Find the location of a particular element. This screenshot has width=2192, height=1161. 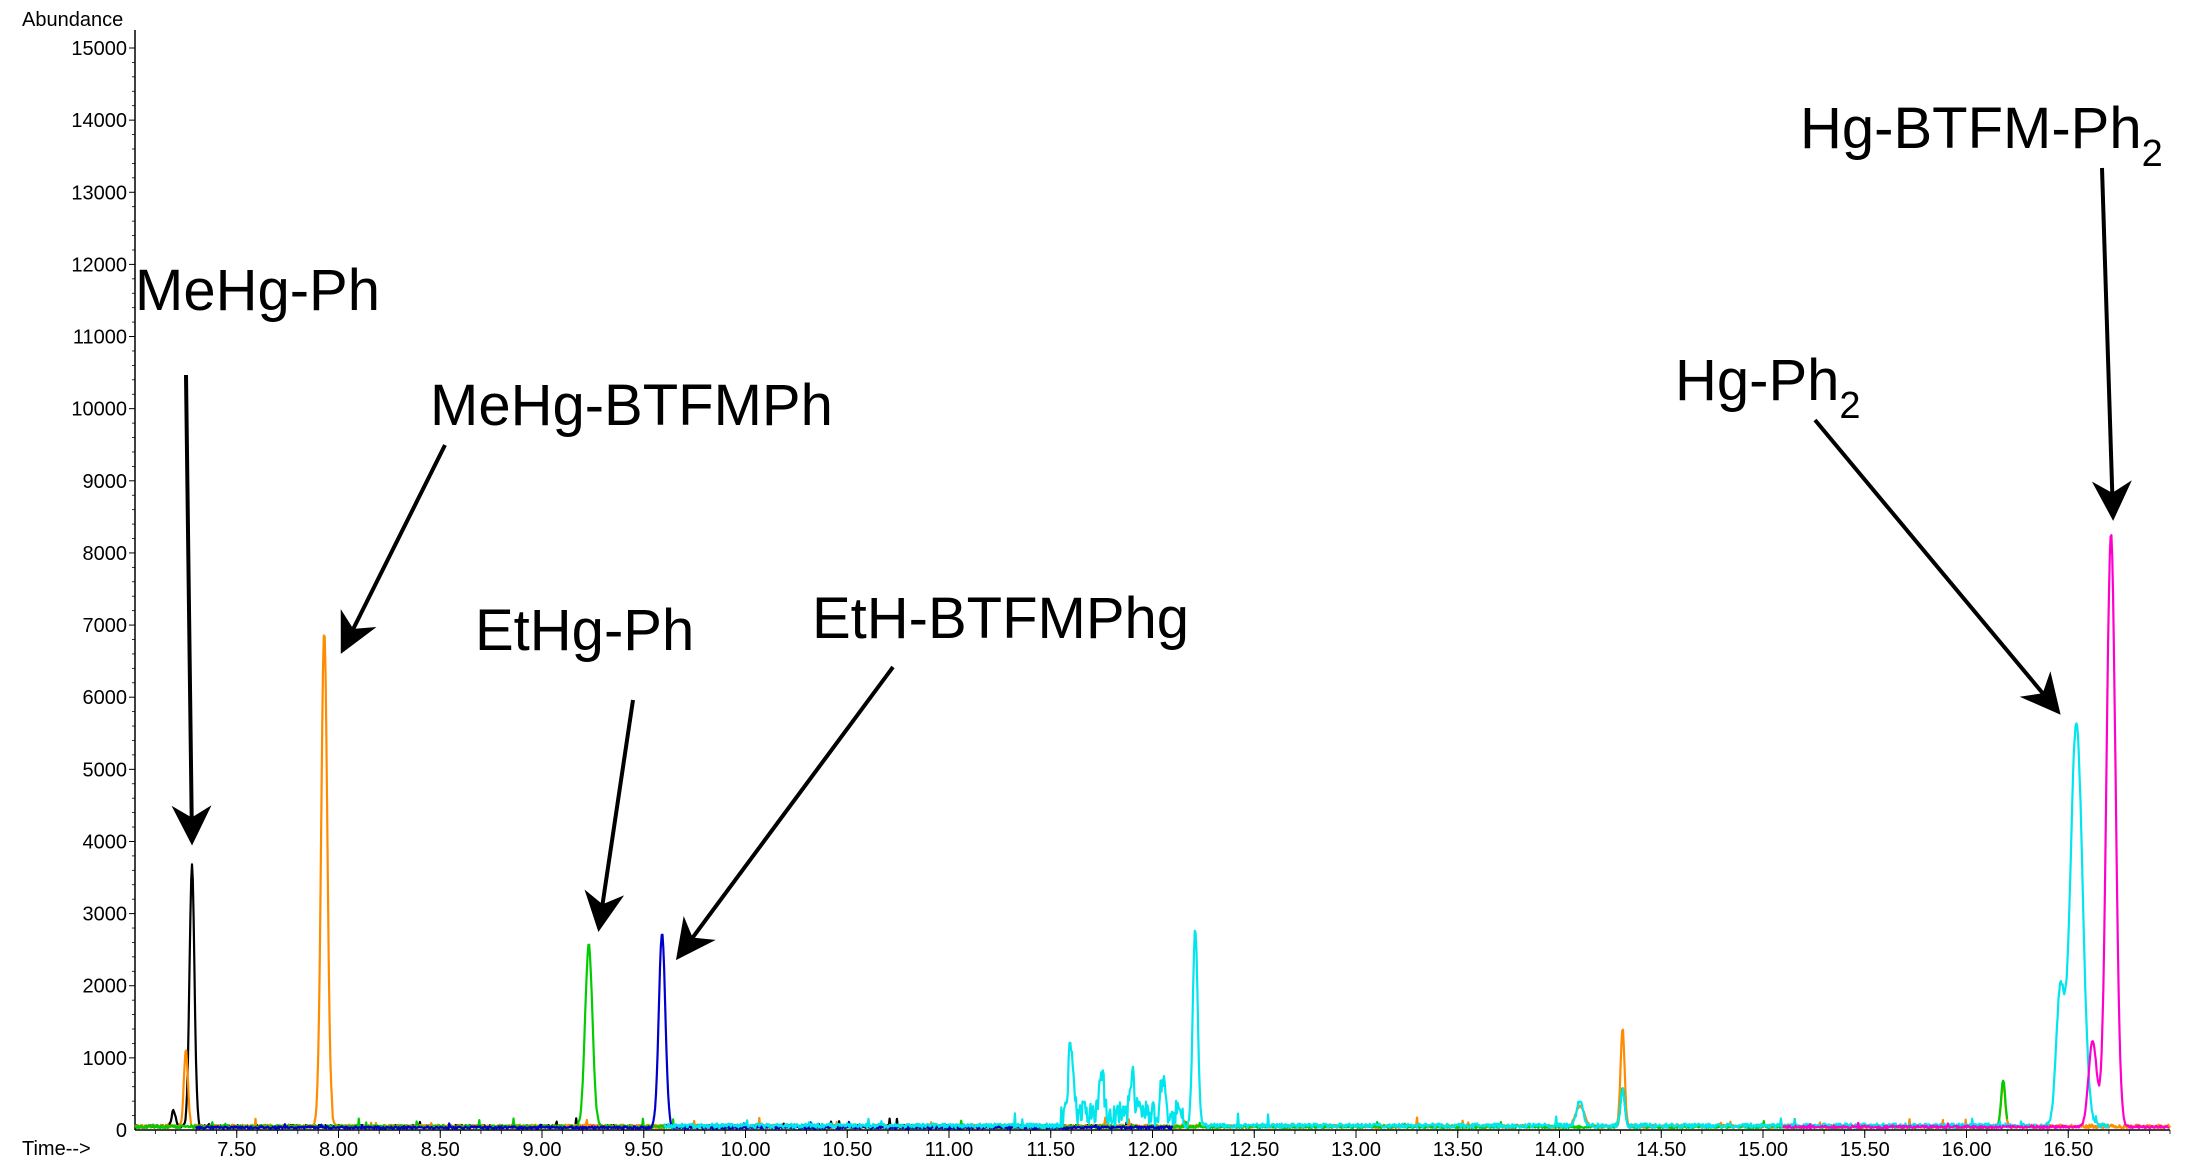

x-tick-label: 12.50 is located at coordinates (1254, 1147).